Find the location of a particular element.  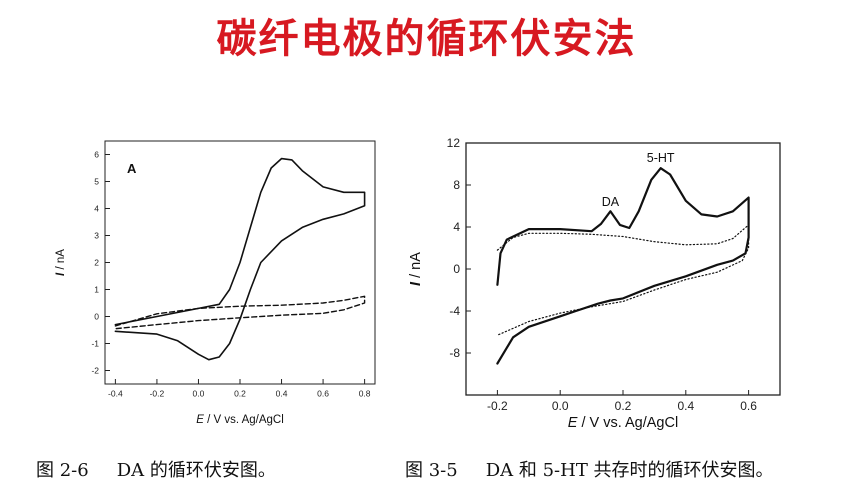

series-dotted-curve is located at coordinates (623, 280).